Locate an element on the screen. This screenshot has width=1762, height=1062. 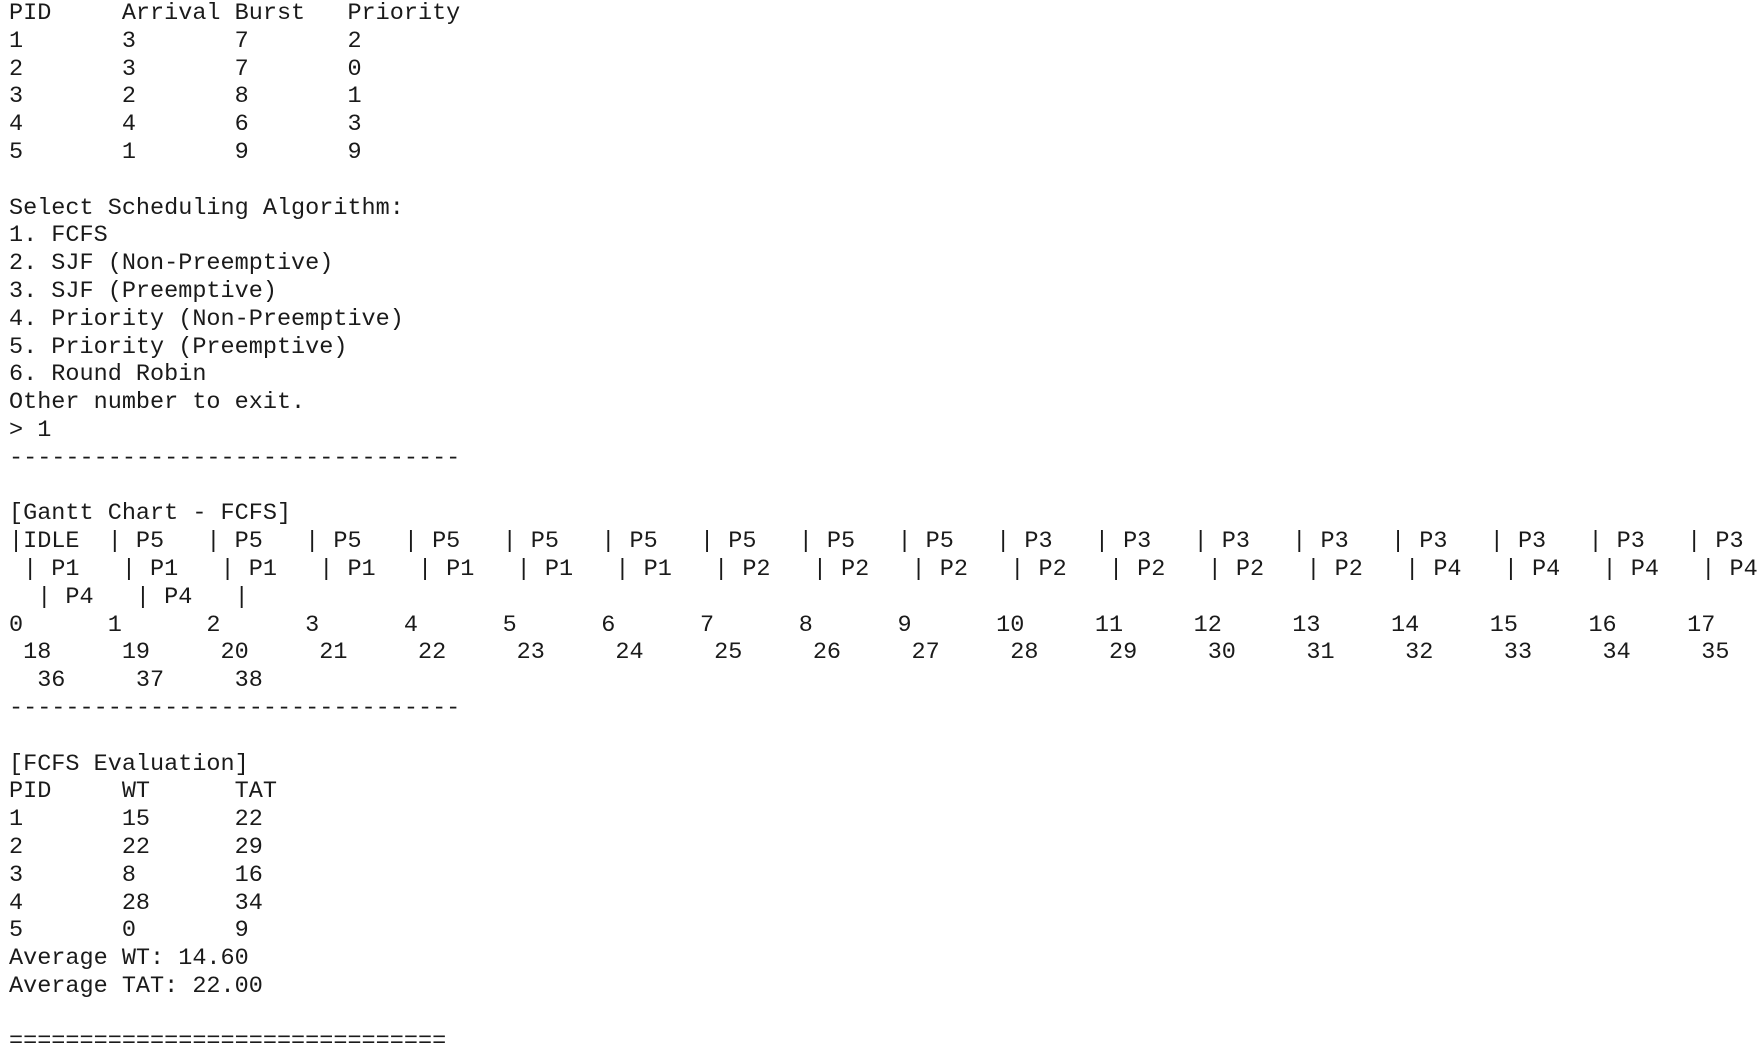
table-row: 5 1 9 9 is located at coordinates (185, 152).